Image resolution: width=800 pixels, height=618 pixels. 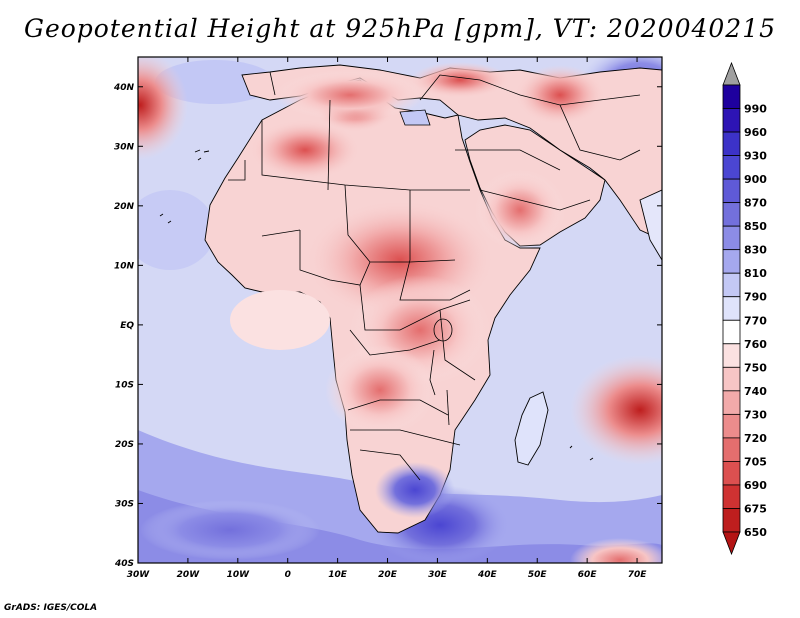 I want to click on lat-tick-label: 20S, so click(x=124, y=445).